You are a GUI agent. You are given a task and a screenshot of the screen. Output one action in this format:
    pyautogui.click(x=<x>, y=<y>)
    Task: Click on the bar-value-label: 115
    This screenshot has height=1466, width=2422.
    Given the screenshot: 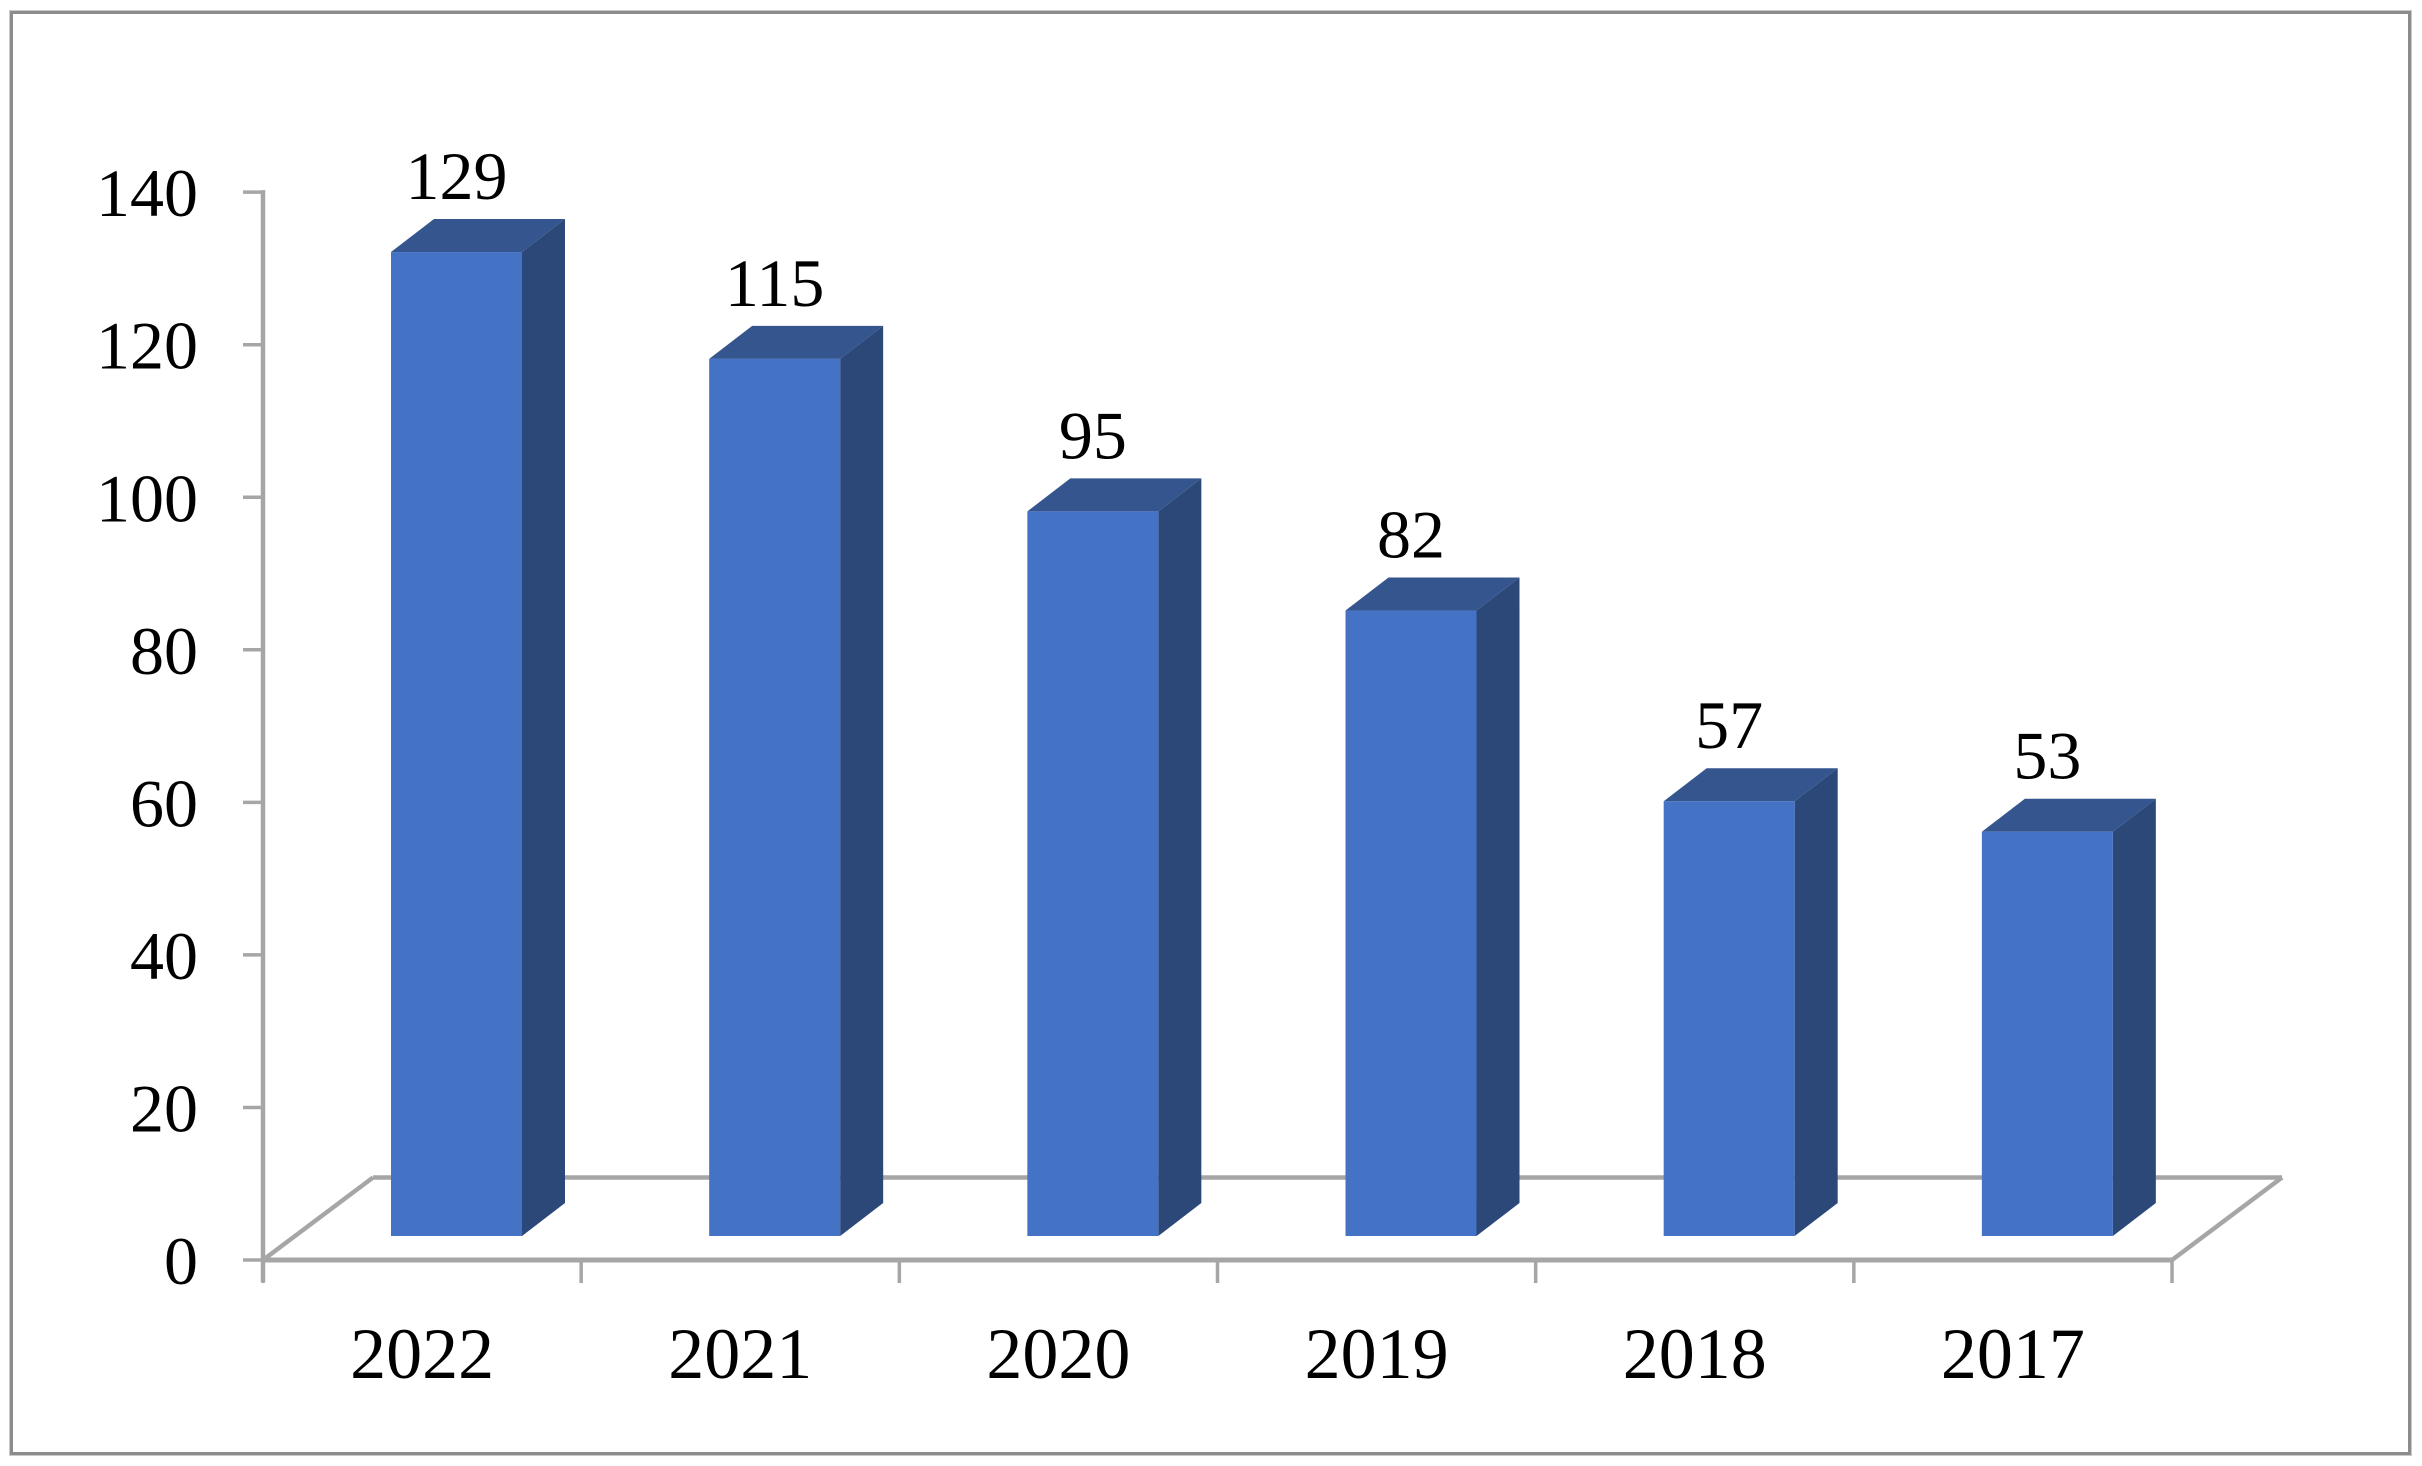 What is the action you would take?
    pyautogui.click(x=774, y=283)
    